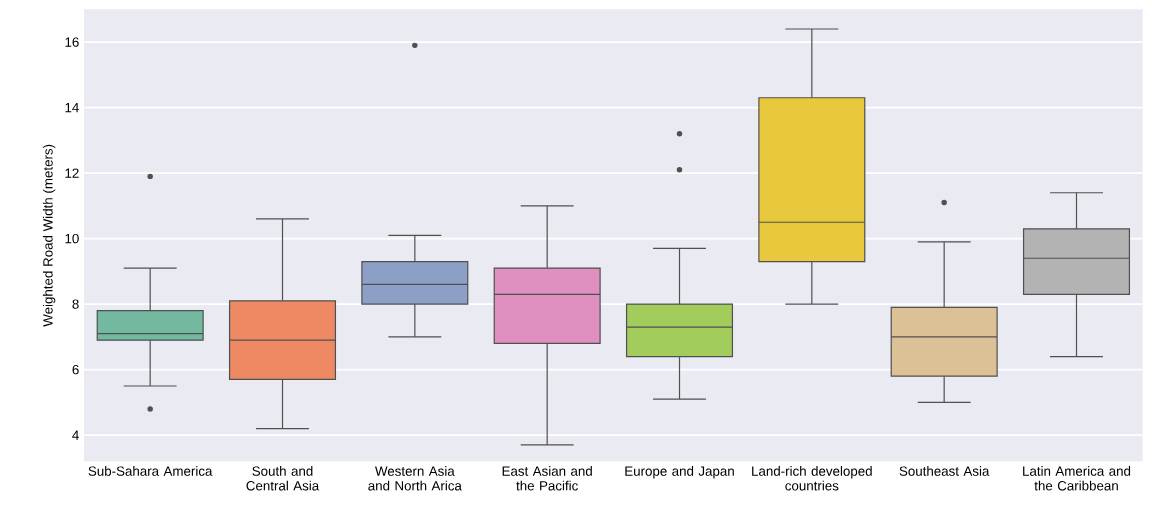 This screenshot has width=1152, height=512. What do you see at coordinates (75, 435) in the screenshot?
I see `y-tick-label: 4` at bounding box center [75, 435].